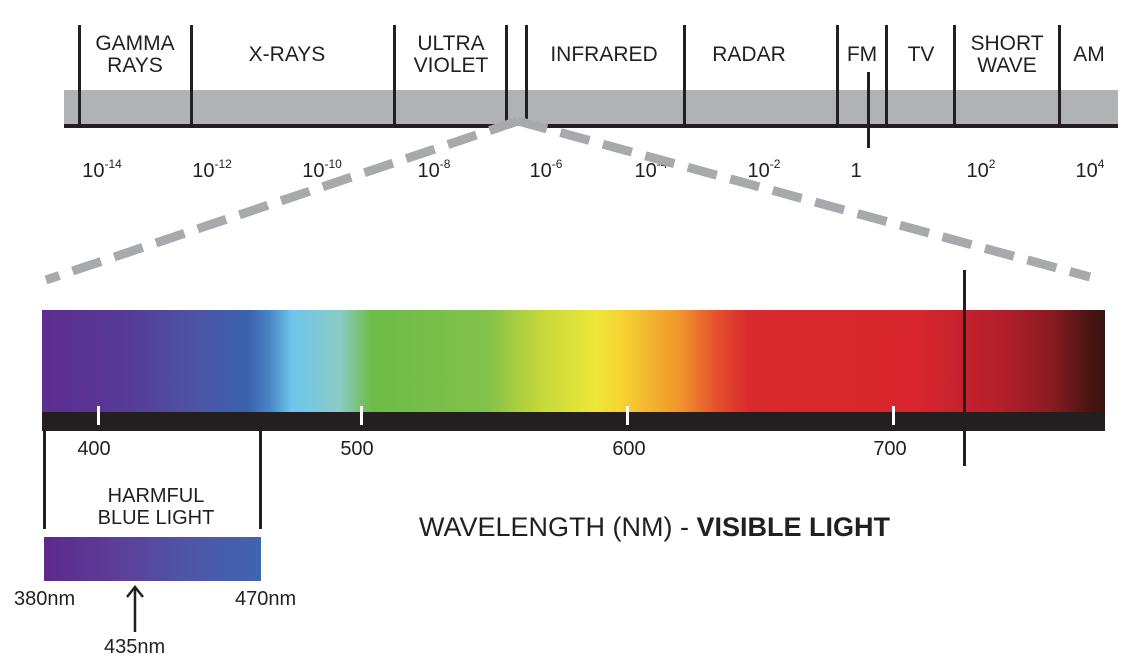  I want to click on blue-light-max-label: 470nm, so click(266, 599).